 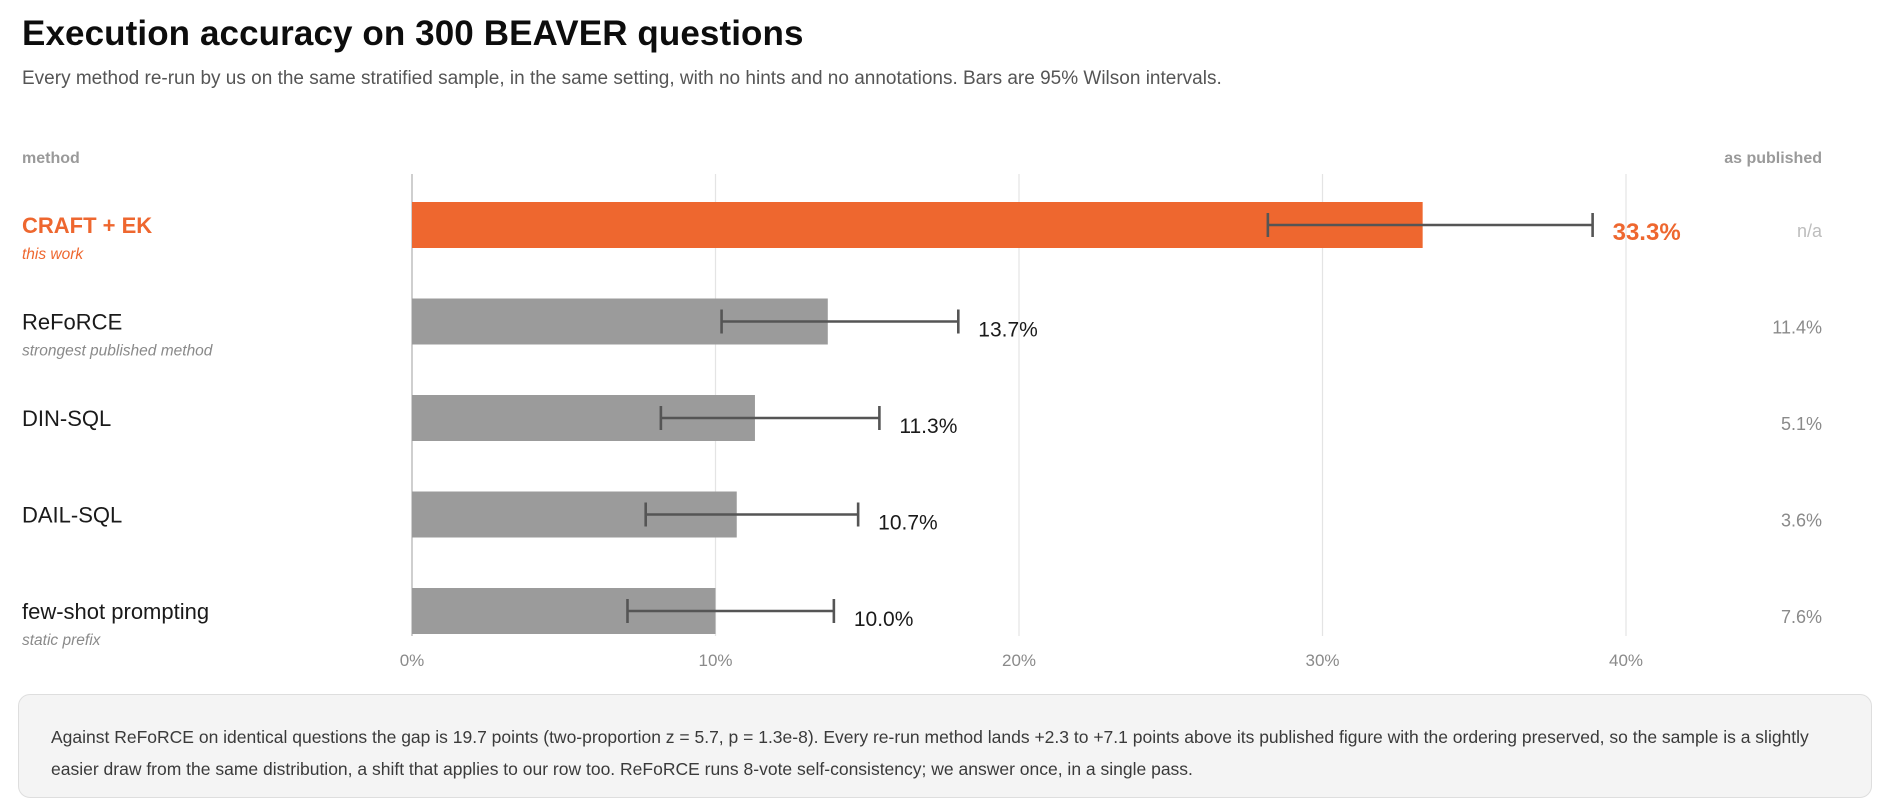 What do you see at coordinates (1322, 660) in the screenshot?
I see `x-tick-label: 30%` at bounding box center [1322, 660].